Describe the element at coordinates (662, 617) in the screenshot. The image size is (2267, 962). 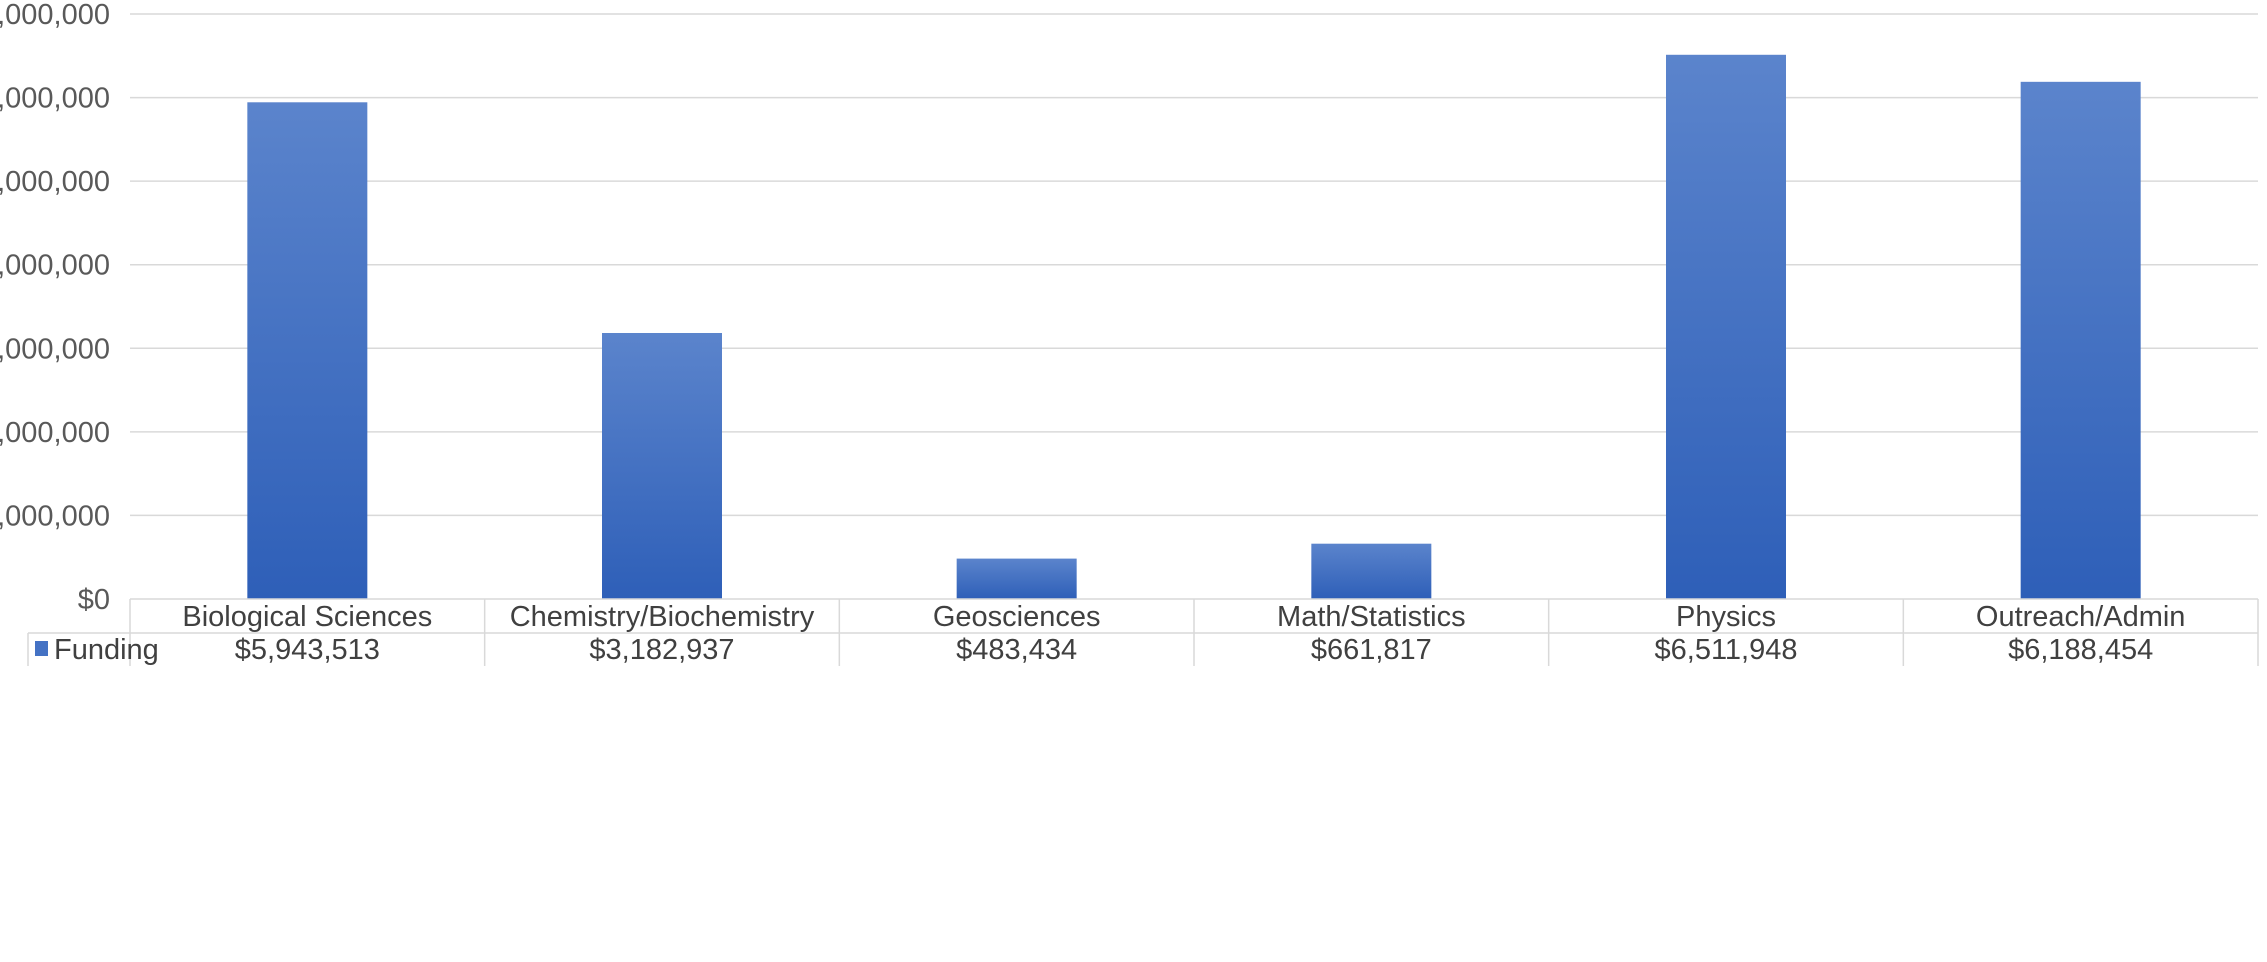
I see `x-category-label: Chemistry/Biochemistry` at that location.